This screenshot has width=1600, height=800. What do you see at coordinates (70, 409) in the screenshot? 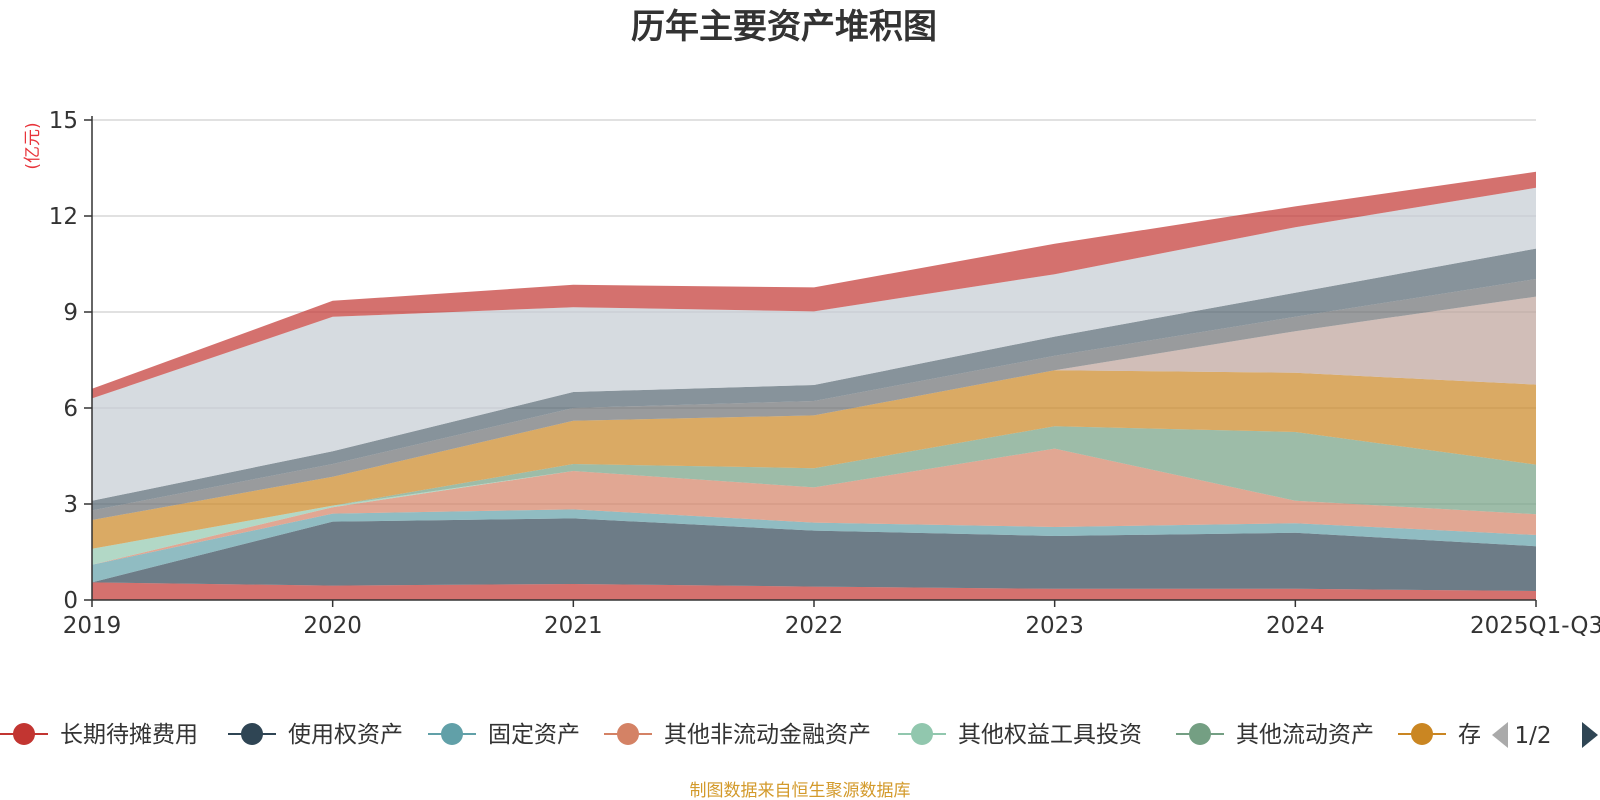
I see `y-tick-label: 6` at bounding box center [70, 409].